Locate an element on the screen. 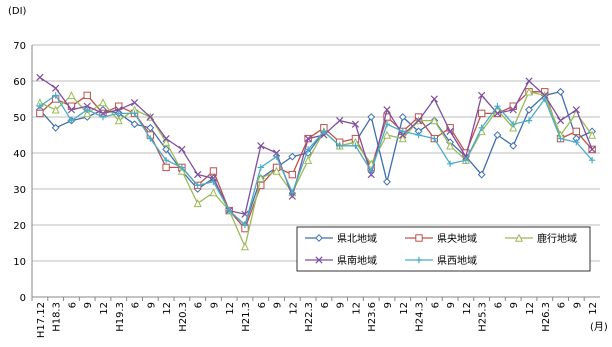  x-tick-label: H24.3 is located at coordinates (420, 317).